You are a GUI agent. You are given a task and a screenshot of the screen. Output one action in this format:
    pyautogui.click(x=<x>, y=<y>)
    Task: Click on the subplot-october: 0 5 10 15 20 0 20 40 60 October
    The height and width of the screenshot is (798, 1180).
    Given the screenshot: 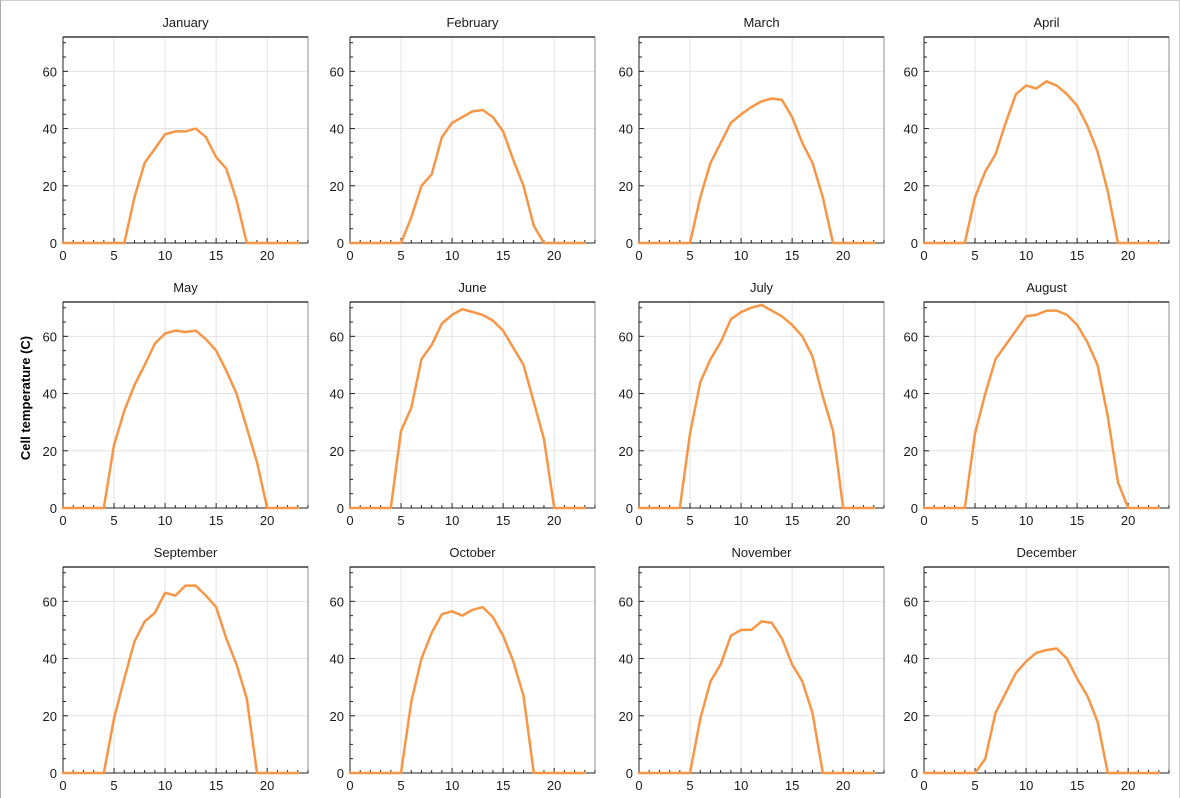 What is the action you would take?
    pyautogui.click(x=463, y=669)
    